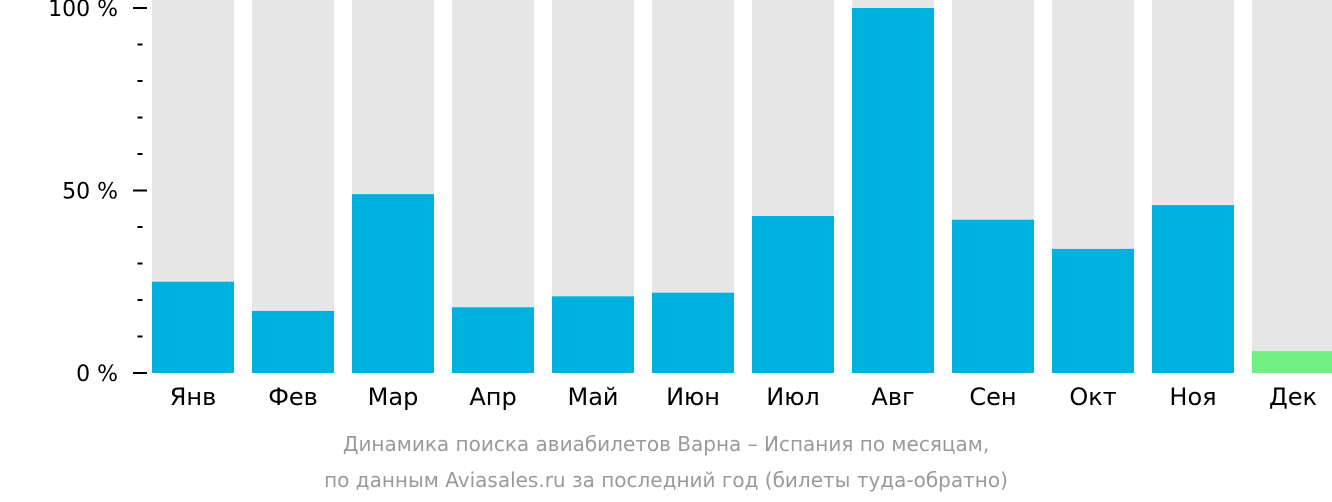 This screenshot has width=1332, height=502. Describe the element at coordinates (97, 374) in the screenshot. I see `y-tick-label-1: 0 %` at that location.